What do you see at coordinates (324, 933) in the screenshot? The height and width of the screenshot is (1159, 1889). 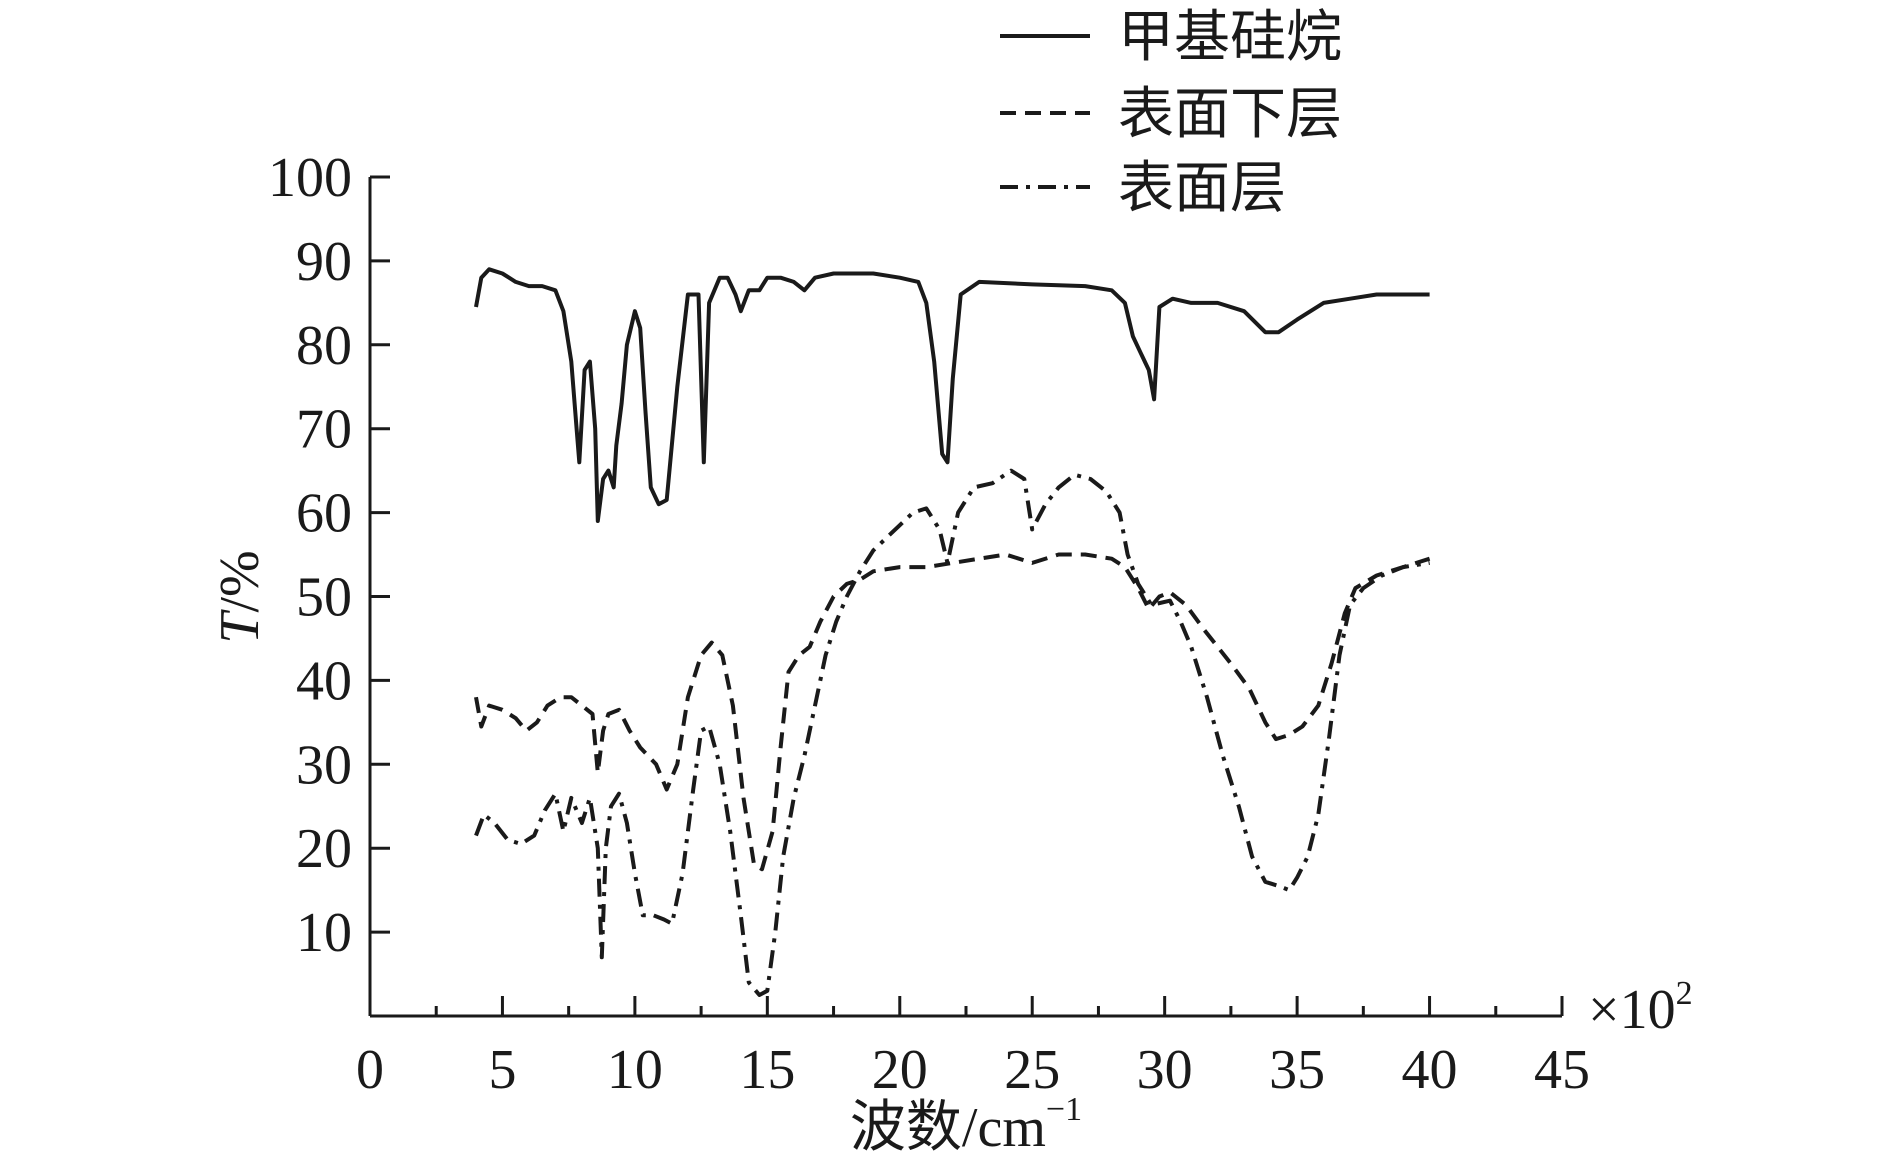 I see `y-tick-label: 10` at bounding box center [324, 933].